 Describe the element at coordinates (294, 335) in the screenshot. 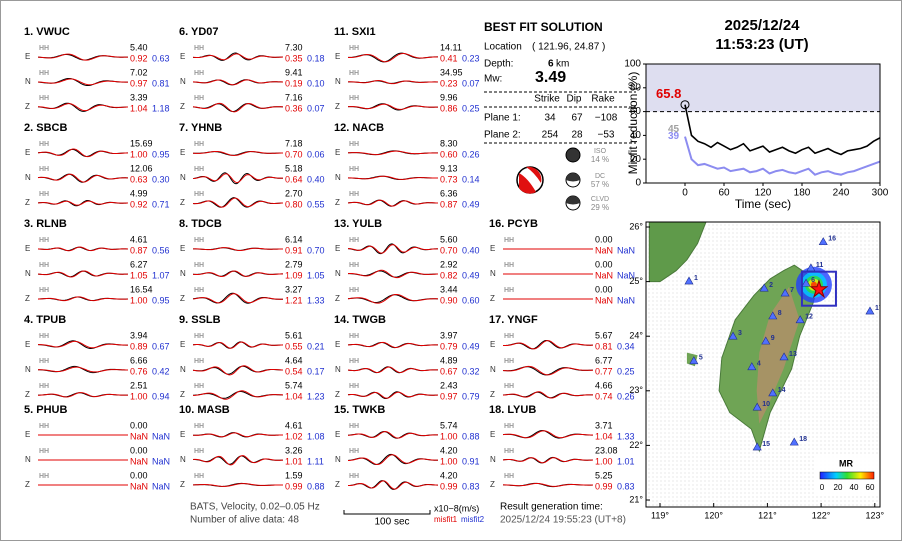

I see `amplitude: 5.61` at that location.